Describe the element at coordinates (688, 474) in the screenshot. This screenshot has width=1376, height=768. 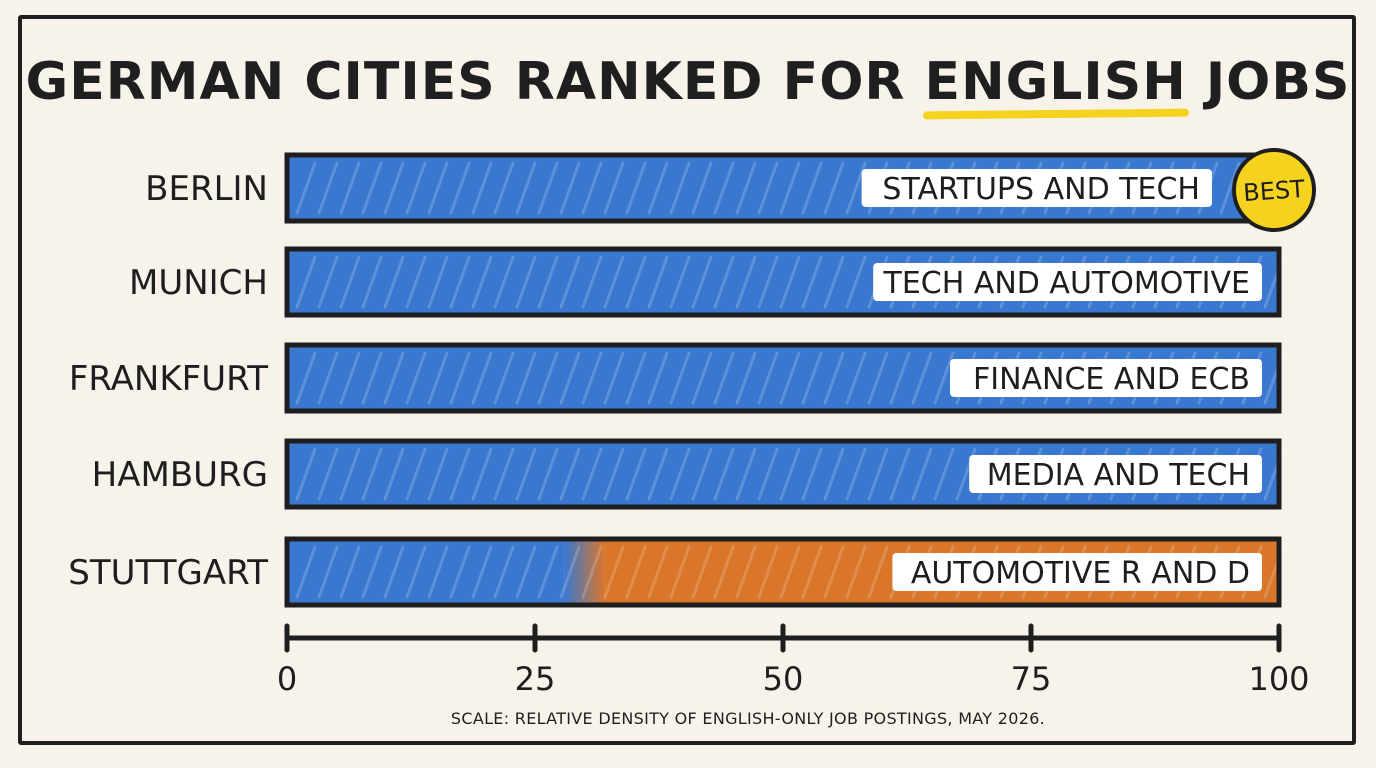
I see `bar-group: HAMBURG MEDIA AND TECH` at that location.